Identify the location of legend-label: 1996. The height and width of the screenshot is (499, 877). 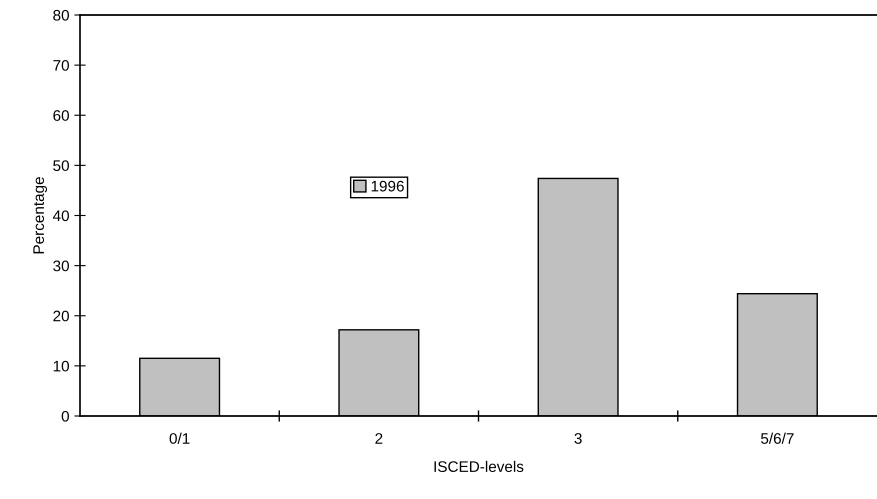
(388, 186).